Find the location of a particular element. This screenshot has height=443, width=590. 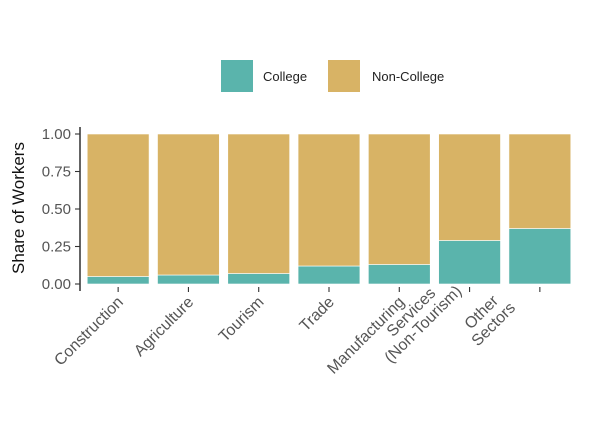

legend-swatch-college is located at coordinates (237, 76).